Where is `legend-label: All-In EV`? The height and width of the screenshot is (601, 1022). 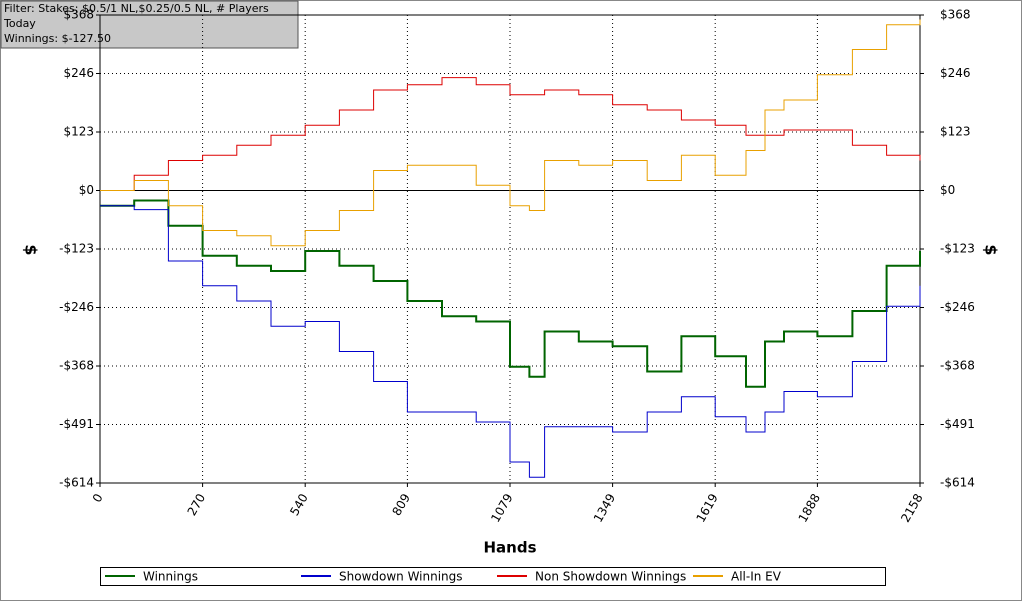 legend-label: All-In EV is located at coordinates (756, 577).